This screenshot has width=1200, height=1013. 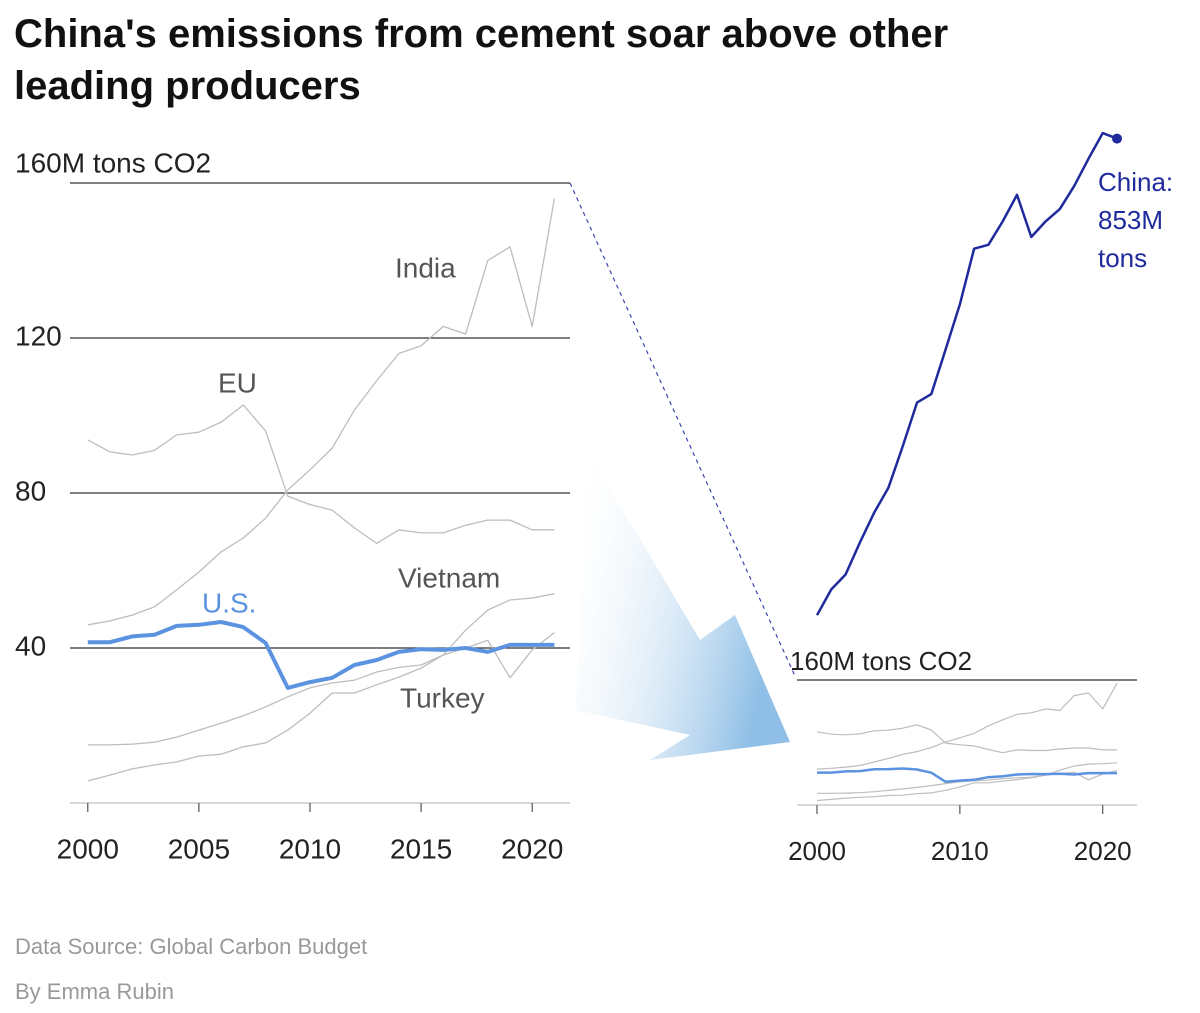 What do you see at coordinates (237, 382) in the screenshot?
I see `series-label: EU` at bounding box center [237, 382].